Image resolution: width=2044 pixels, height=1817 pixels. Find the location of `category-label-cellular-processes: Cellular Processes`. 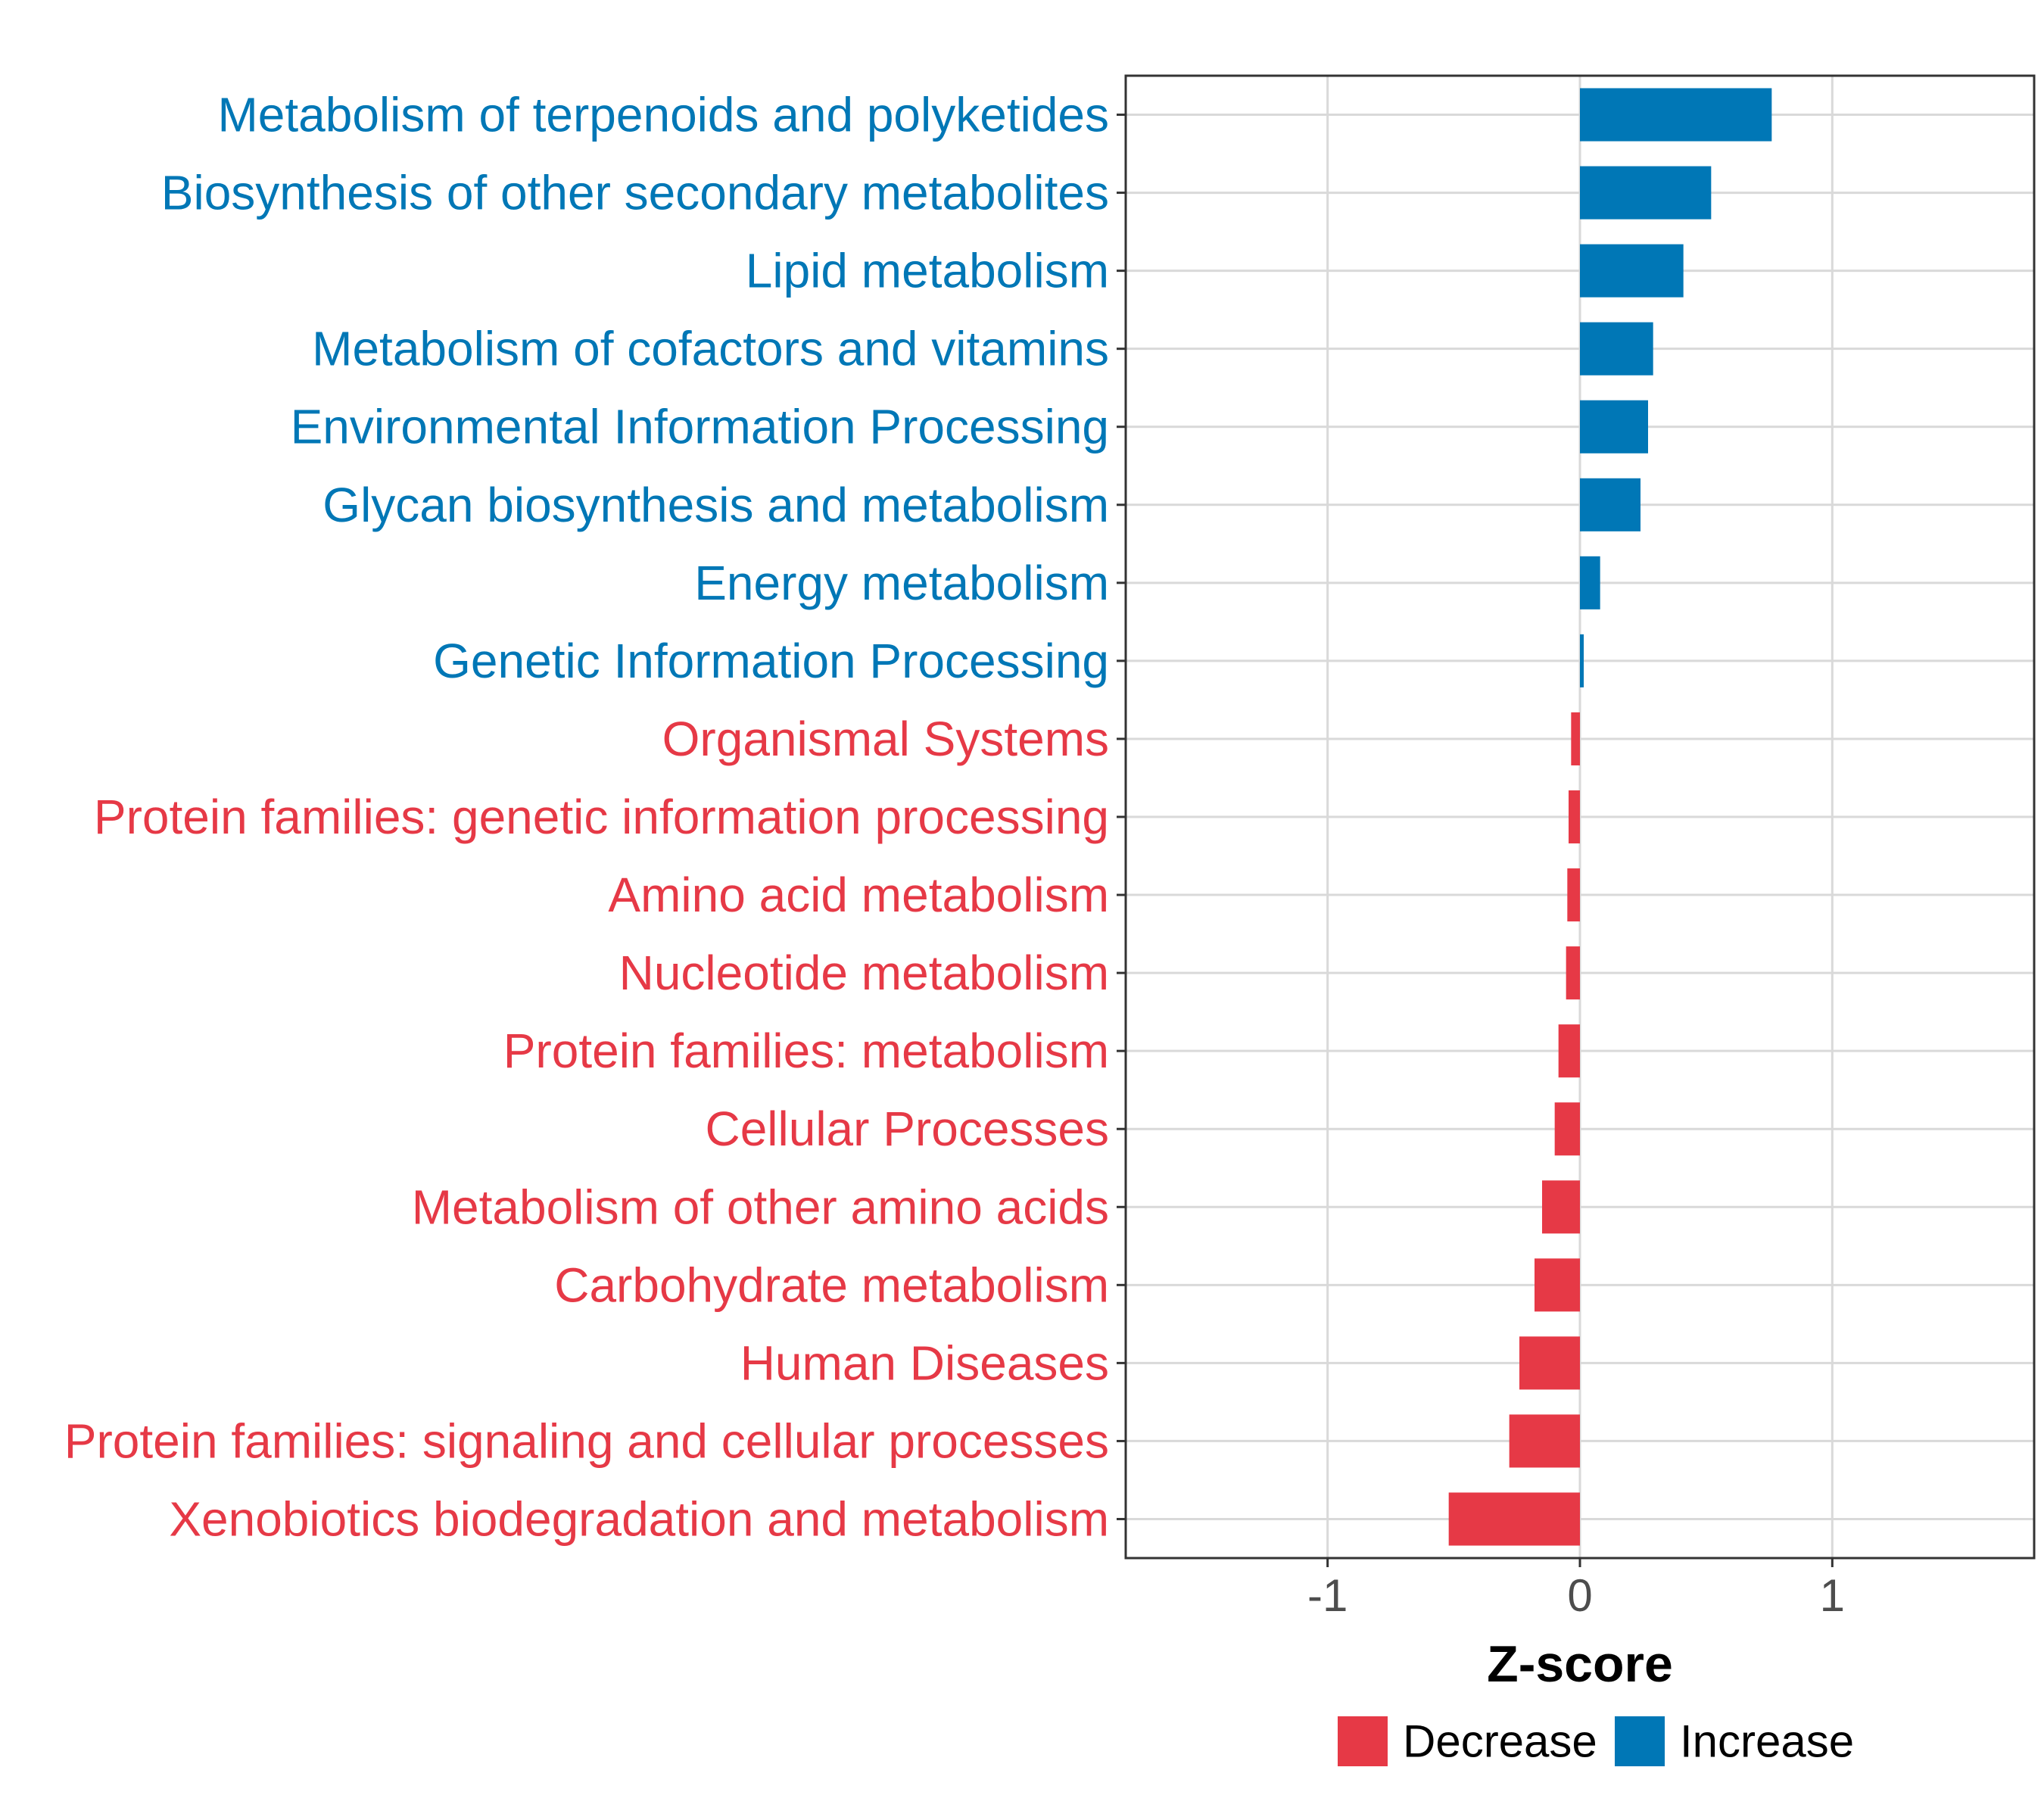

category-label-cellular-processes: Cellular Processes is located at coordinates (907, 1129).